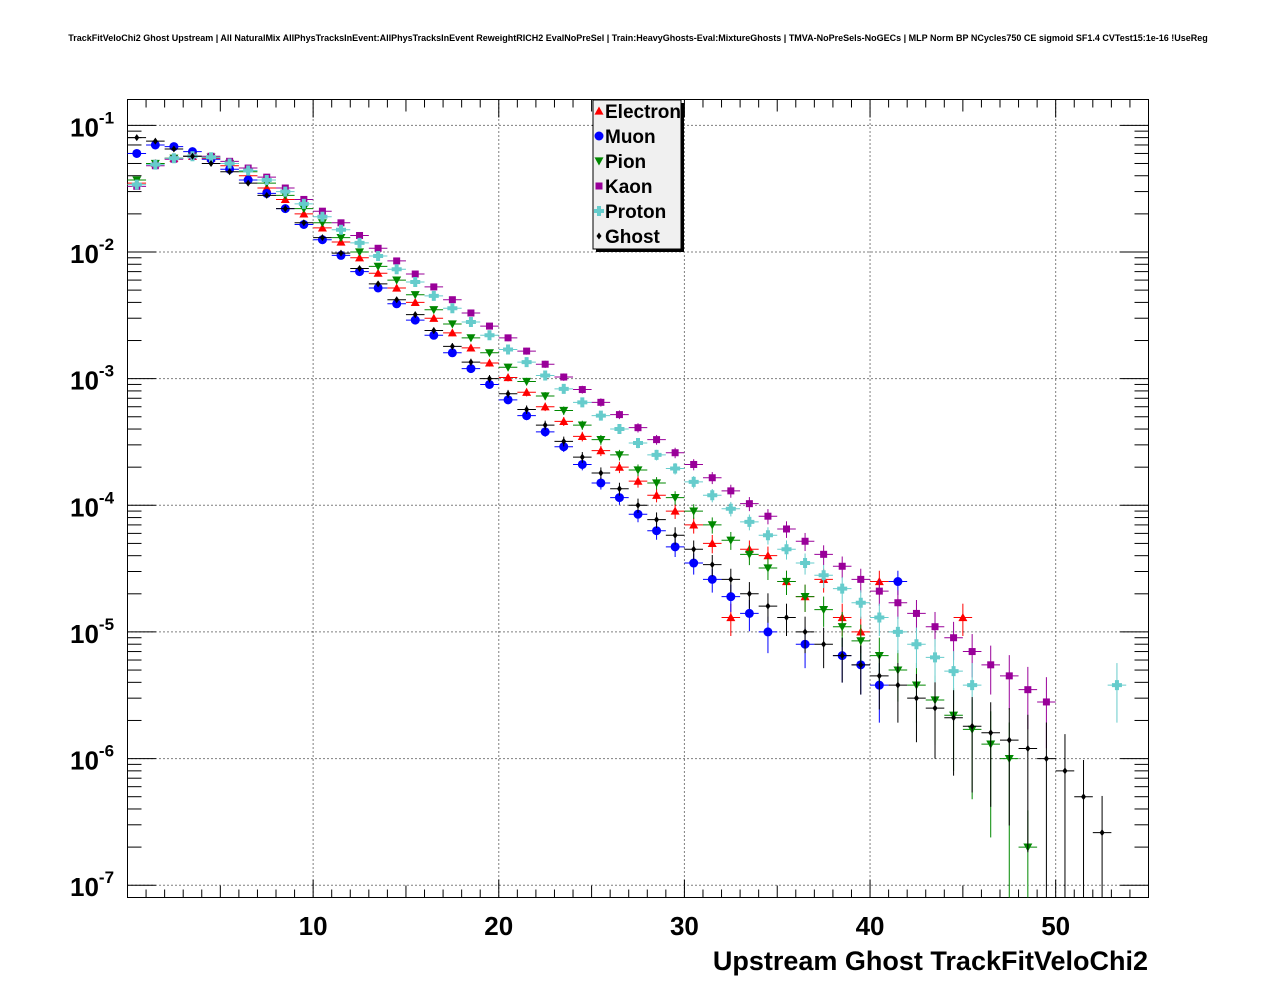 This screenshot has width=1276, height=996. I want to click on y-tick-exponent: -6, so click(106, 751).